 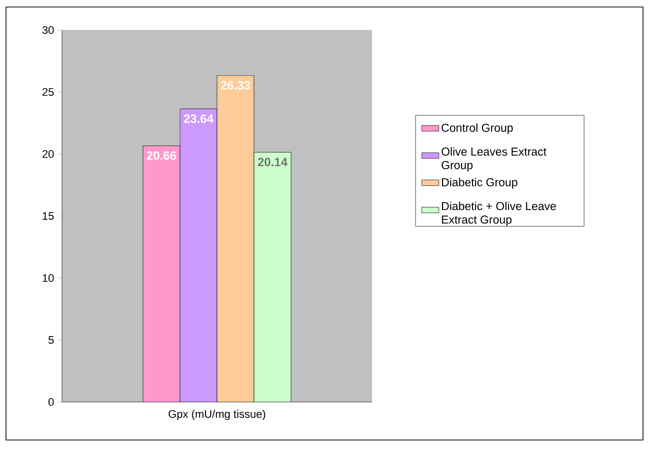 I want to click on legend-label: Control Group, so click(x=477, y=128).